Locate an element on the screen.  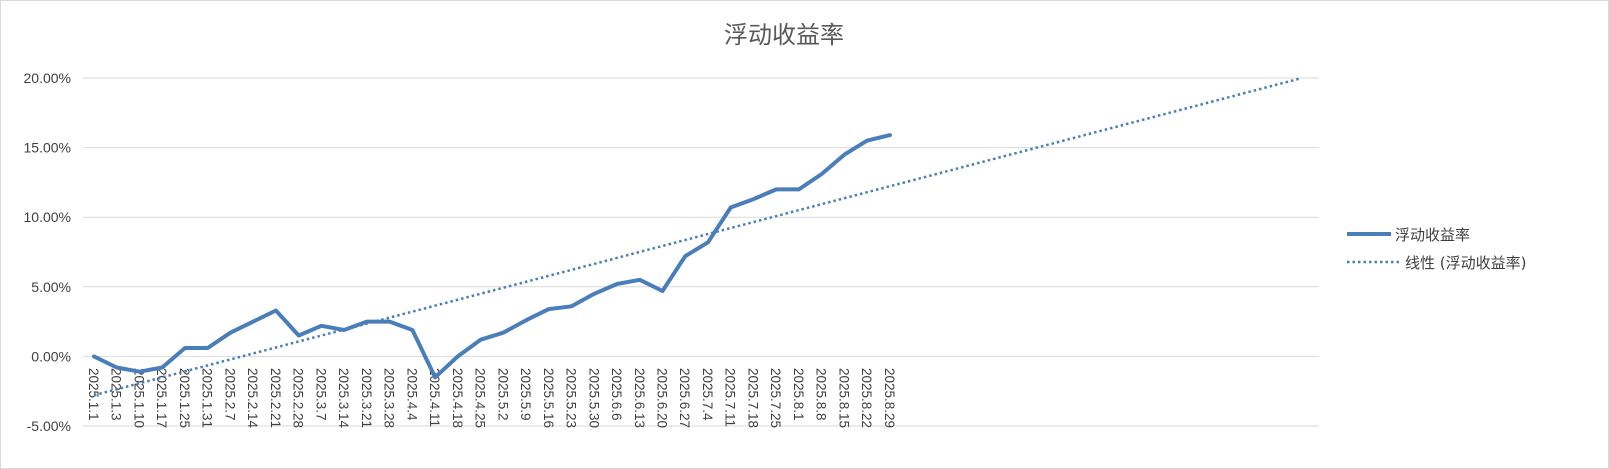
x-tick-label: 2025.7.11 is located at coordinates (730, 397).